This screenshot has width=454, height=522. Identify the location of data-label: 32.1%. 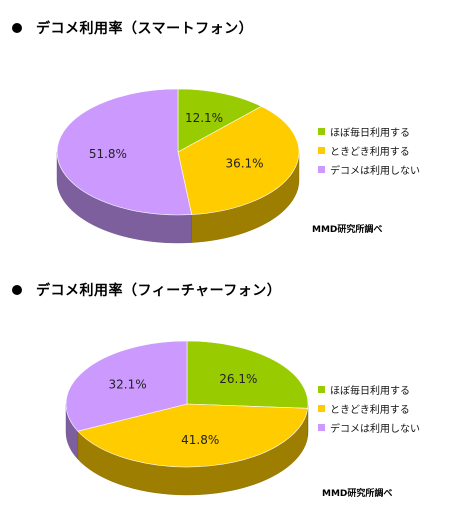
(128, 385).